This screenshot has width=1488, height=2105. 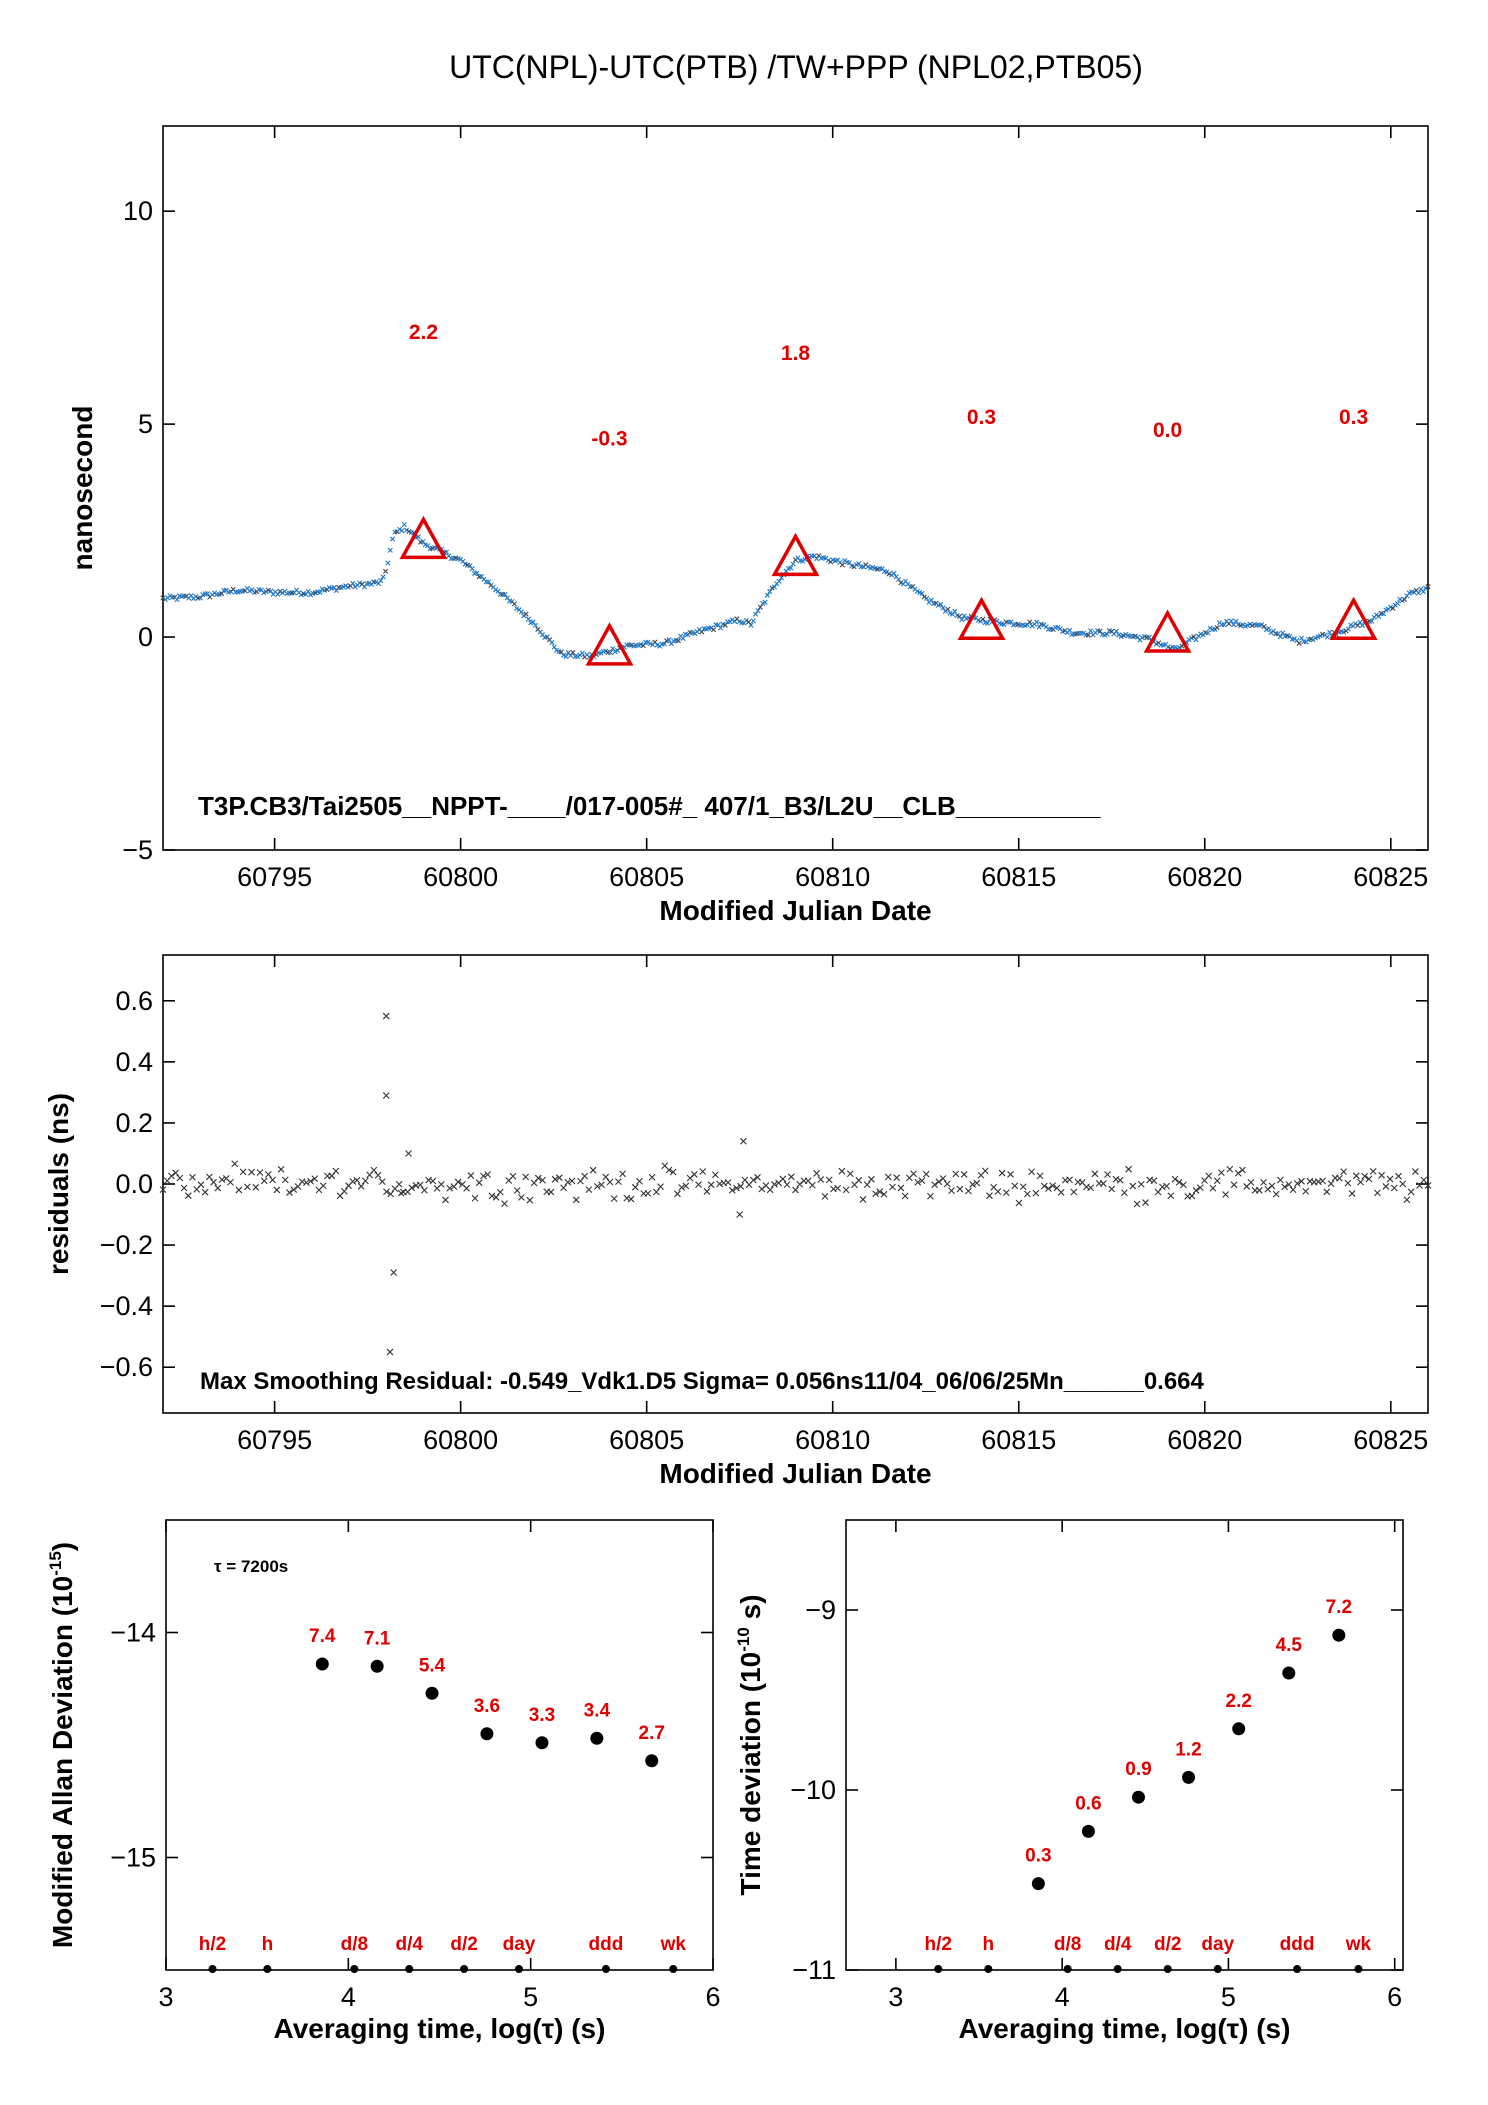 What do you see at coordinates (1289, 1645) in the screenshot?
I see `deviation-label: 4.5` at bounding box center [1289, 1645].